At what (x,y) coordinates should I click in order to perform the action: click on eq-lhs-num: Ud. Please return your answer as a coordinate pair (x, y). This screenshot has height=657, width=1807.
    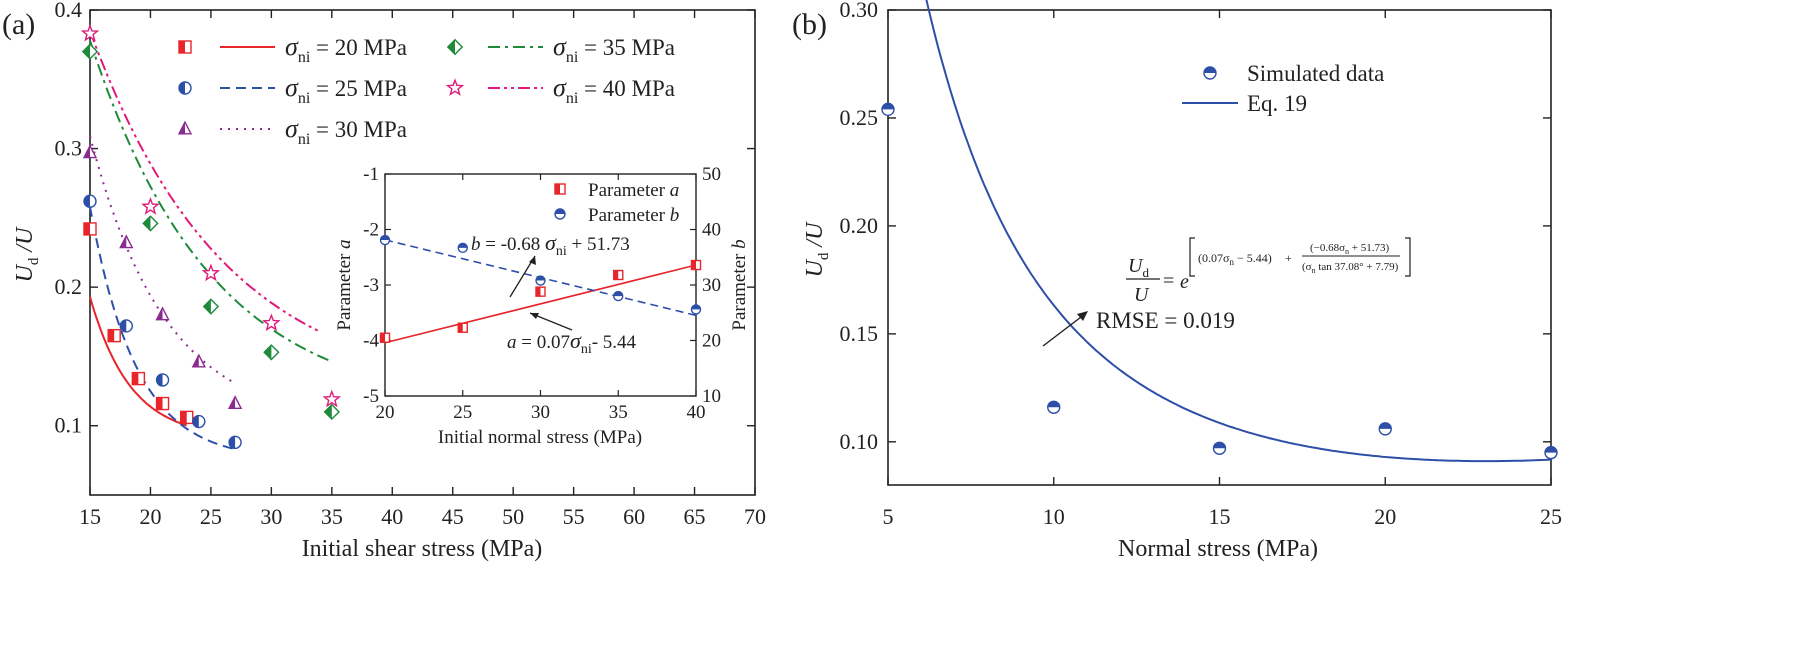
    Looking at the image, I should click on (1138, 267).